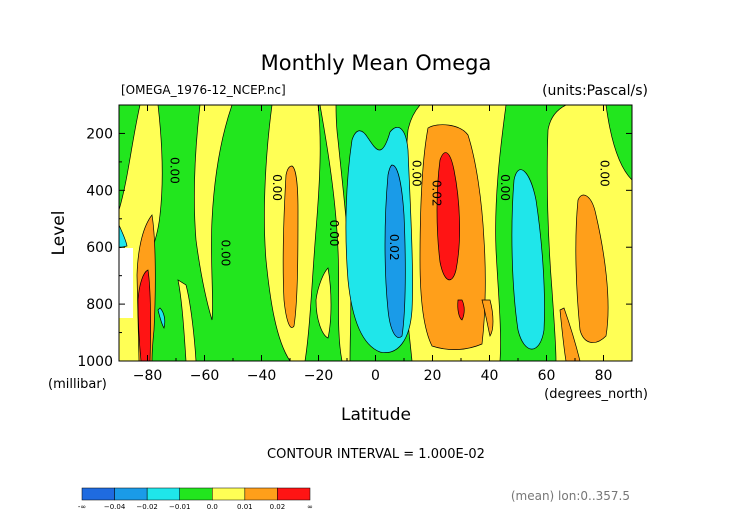  What do you see at coordinates (126, 283) in the screenshot?
I see `missing-data-patch` at bounding box center [126, 283].